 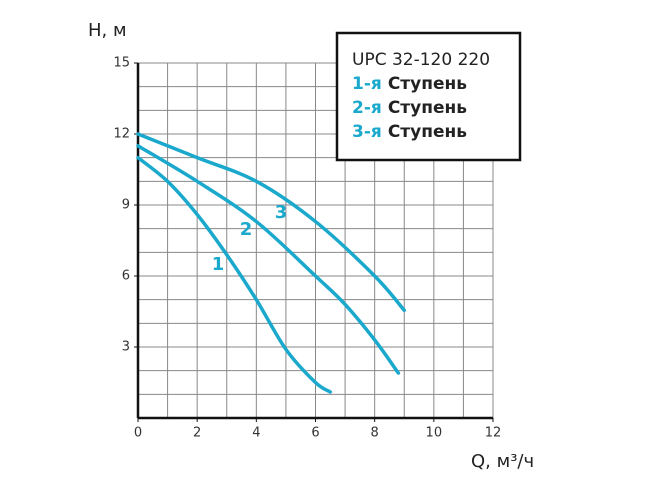 What do you see at coordinates (367, 132) in the screenshot?
I see `legend-series: 3-я` at bounding box center [367, 132].